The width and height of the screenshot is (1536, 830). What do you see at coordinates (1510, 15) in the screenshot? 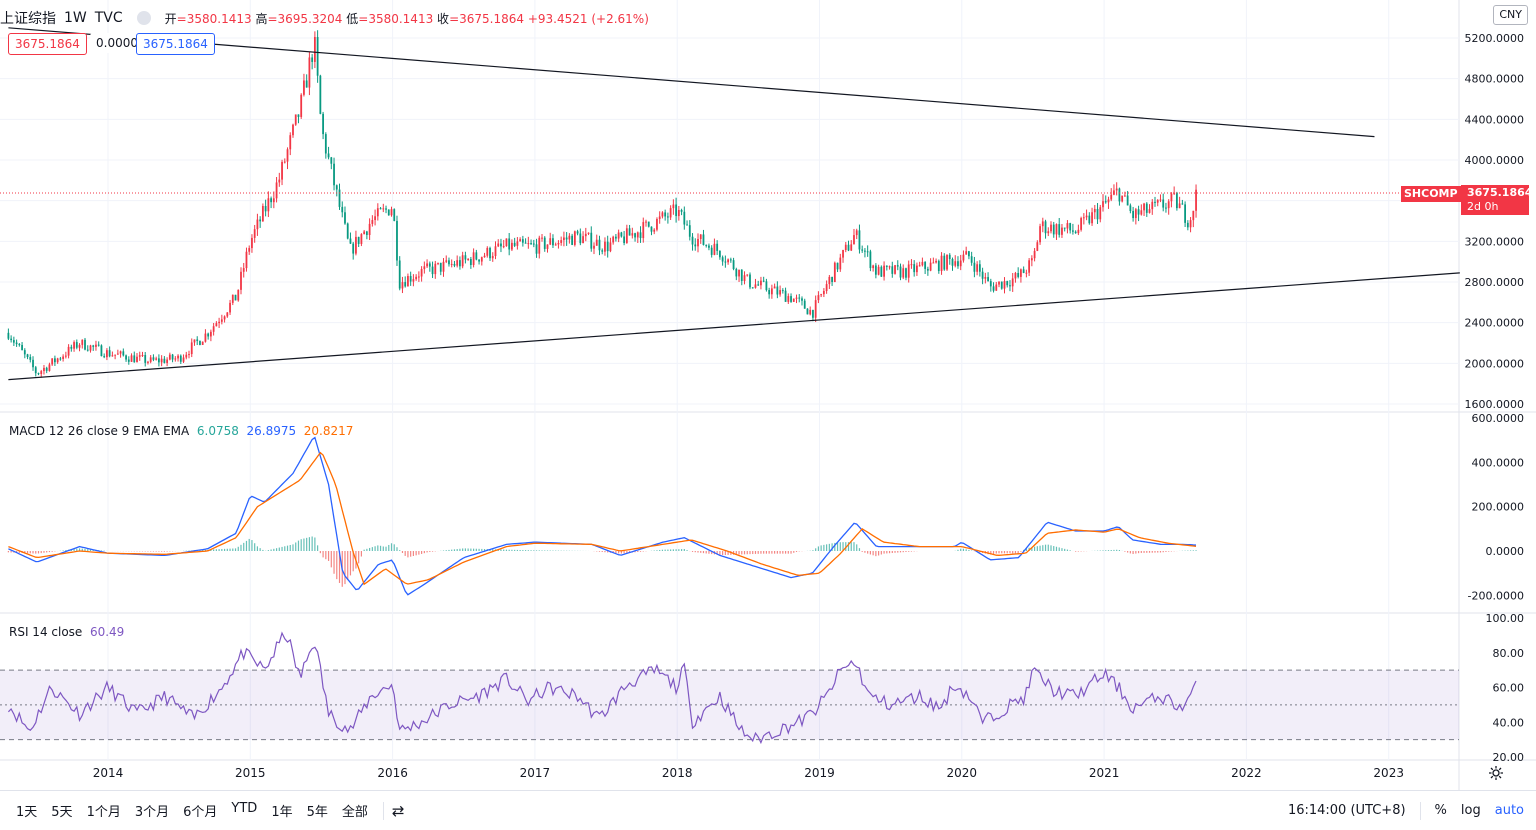
I see `currency-button: CNY` at bounding box center [1510, 15].